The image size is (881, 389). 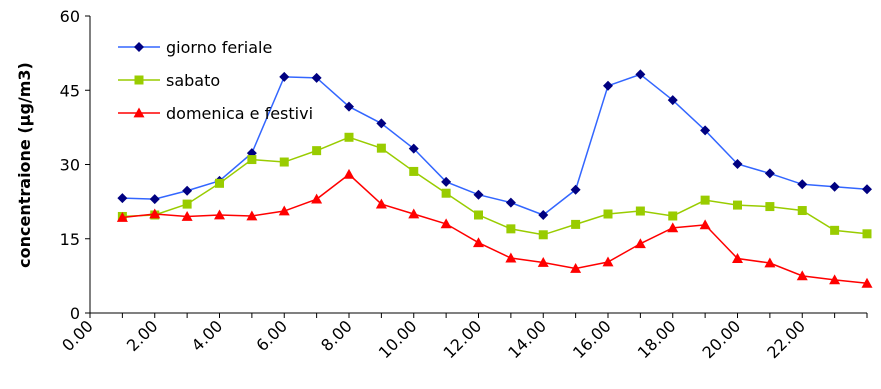 I want to click on x-tick-label: 16.00, so click(x=592, y=339).